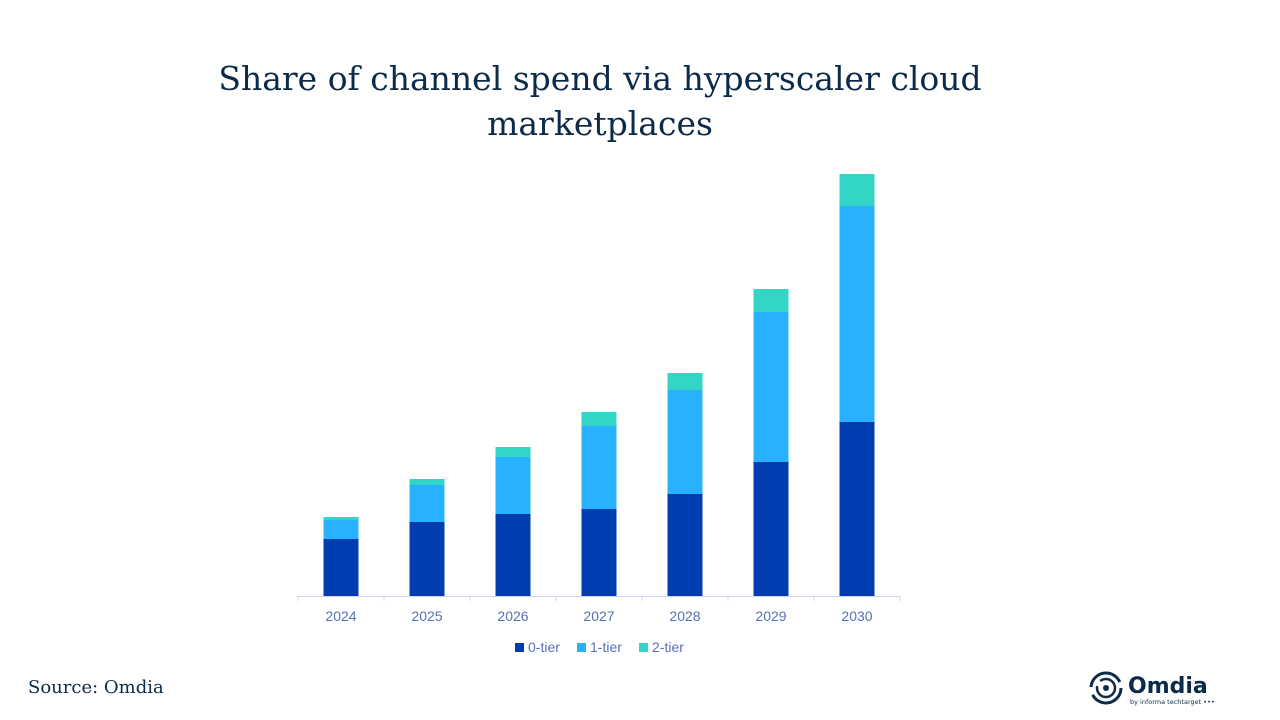 The width and height of the screenshot is (1280, 720). What do you see at coordinates (513, 452) in the screenshot?
I see `bar-2-tier-2026` at bounding box center [513, 452].